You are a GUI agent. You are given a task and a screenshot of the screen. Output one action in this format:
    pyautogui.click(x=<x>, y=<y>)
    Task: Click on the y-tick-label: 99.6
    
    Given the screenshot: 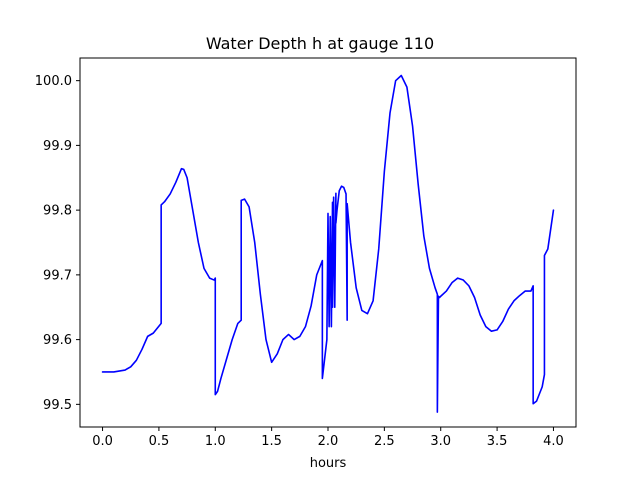 What is the action you would take?
    pyautogui.click(x=57, y=340)
    